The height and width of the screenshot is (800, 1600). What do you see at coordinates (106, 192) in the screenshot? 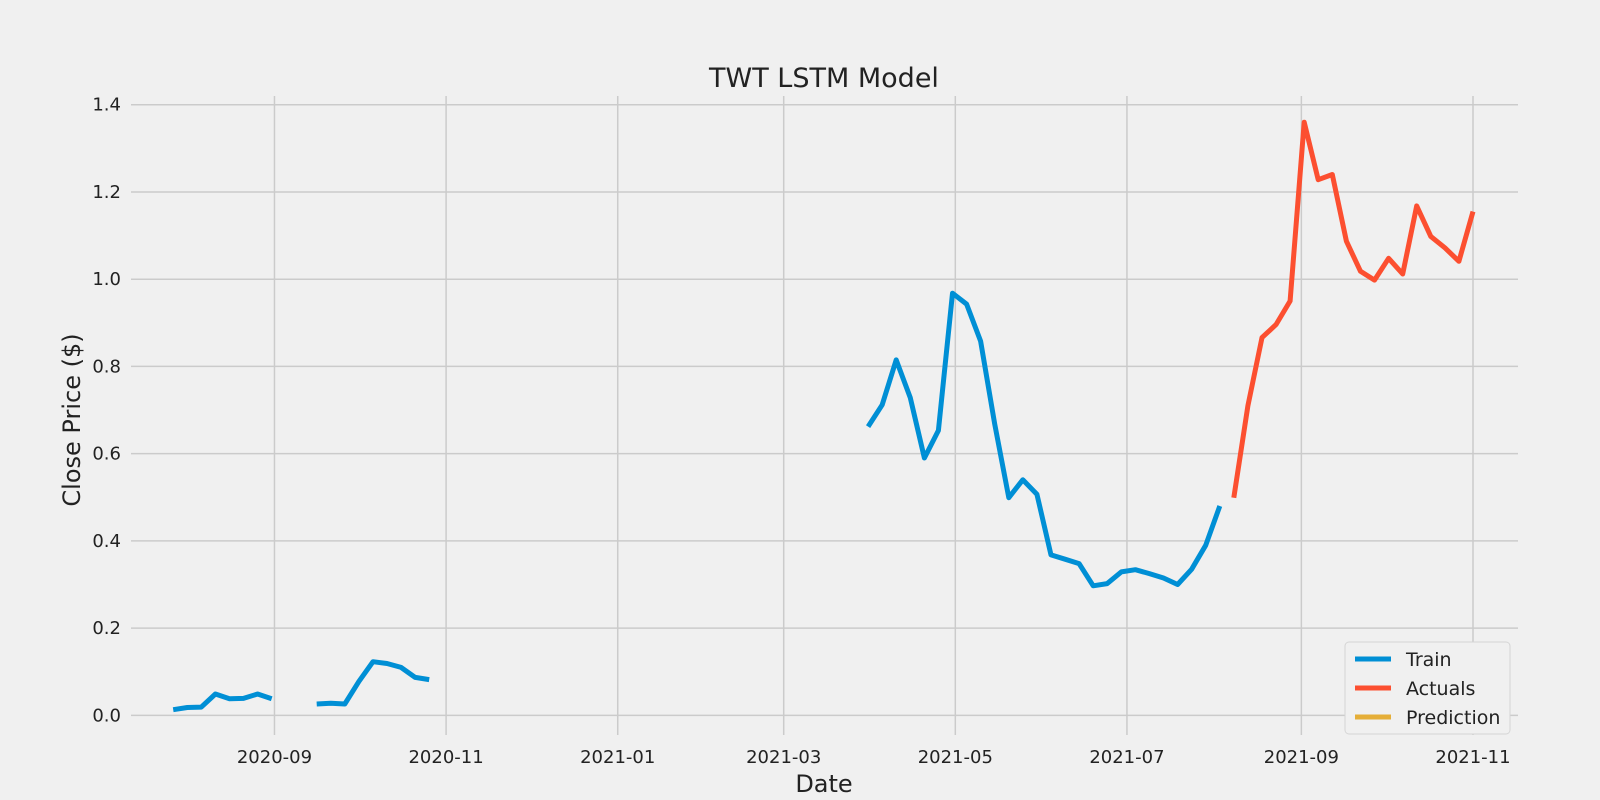
I see `y-tick-label: 1.2` at bounding box center [106, 192].